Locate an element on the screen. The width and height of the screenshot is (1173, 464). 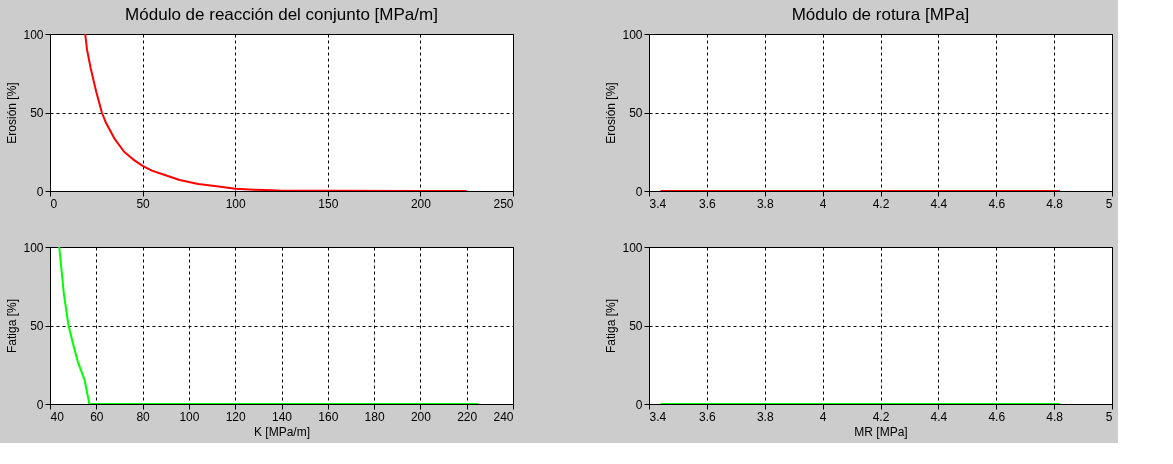
x-tick-label: 160 is located at coordinates (328, 416).